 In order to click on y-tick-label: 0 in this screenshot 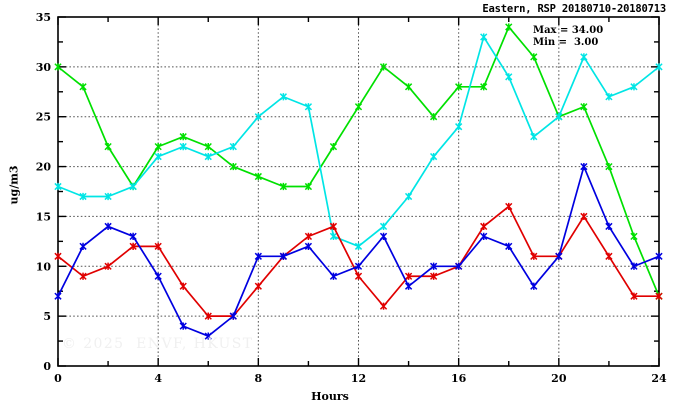, I will do `click(47, 366)`.